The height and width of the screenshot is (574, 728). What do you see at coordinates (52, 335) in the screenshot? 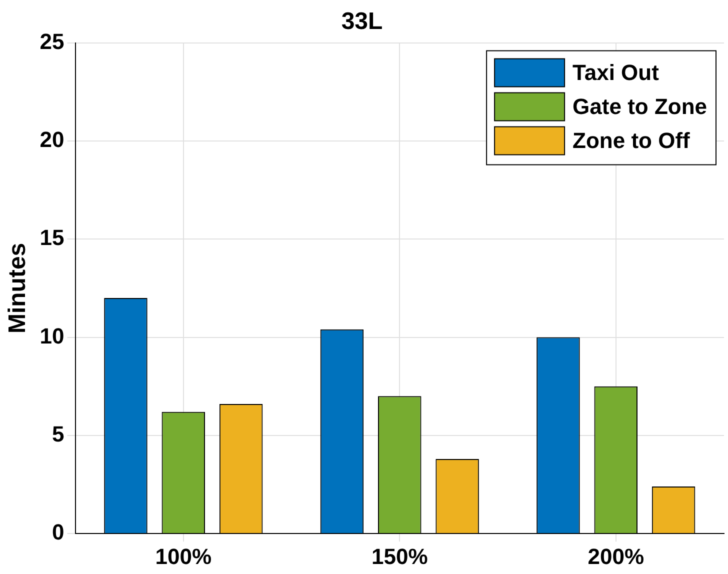
I see `y-tick-label: 10` at bounding box center [52, 335].